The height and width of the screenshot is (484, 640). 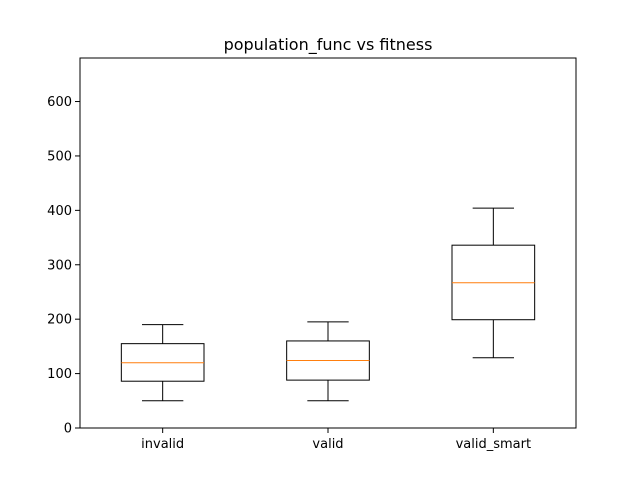 What do you see at coordinates (328, 45) in the screenshot?
I see `chart-title: population_func vs fitness` at bounding box center [328, 45].